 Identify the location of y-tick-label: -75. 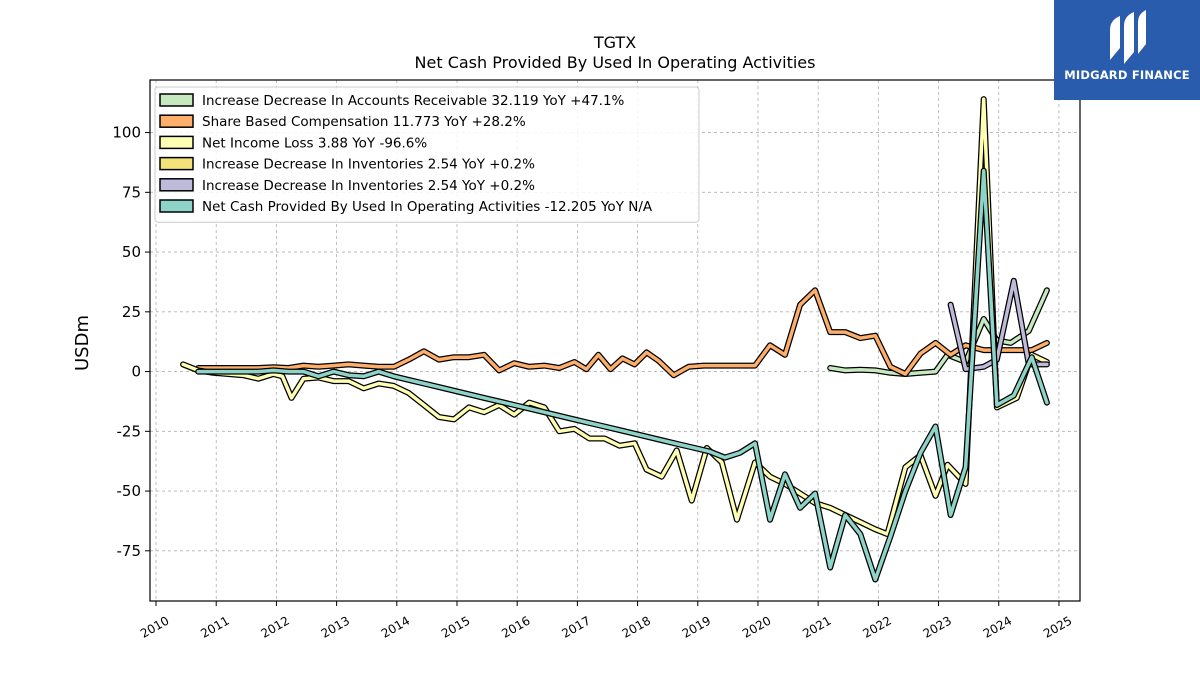
(129, 551).